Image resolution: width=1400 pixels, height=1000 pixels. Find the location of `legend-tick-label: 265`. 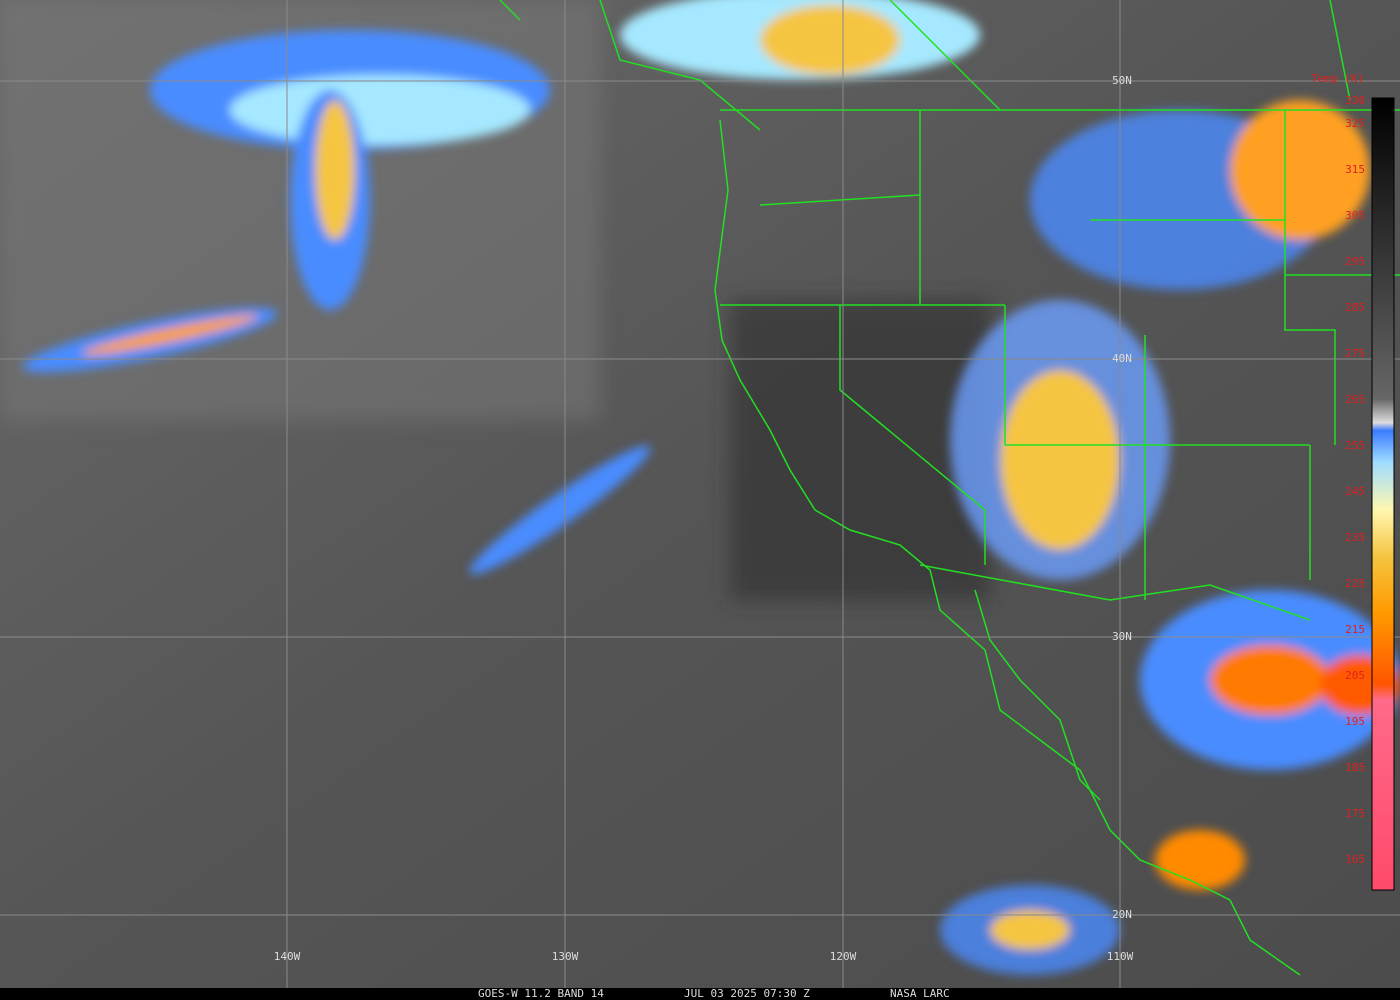

legend-tick-label: 265 is located at coordinates (1355, 399).